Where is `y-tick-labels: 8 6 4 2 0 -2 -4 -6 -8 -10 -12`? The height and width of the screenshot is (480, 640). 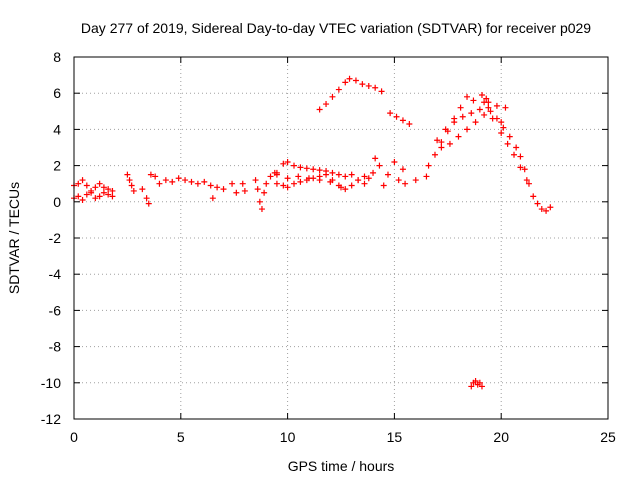
y-tick-labels: 8 6 4 2 0 -2 -4 -6 -8 -10 -12 is located at coordinates (51, 238).